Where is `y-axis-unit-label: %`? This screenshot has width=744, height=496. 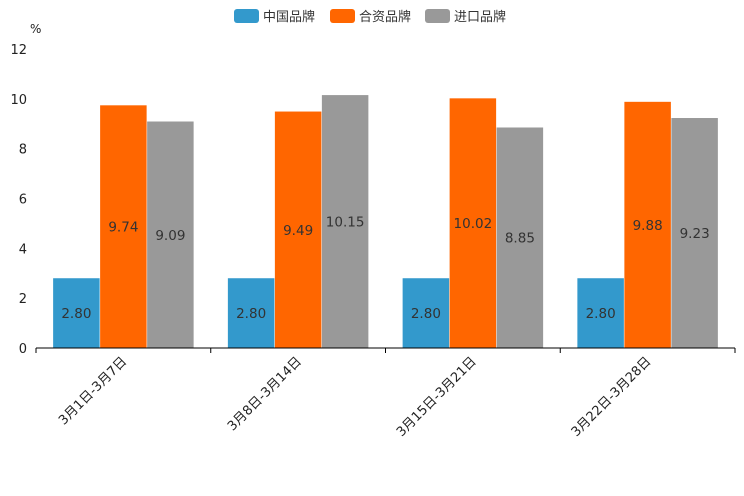
y-axis-unit-label: % is located at coordinates (35, 29).